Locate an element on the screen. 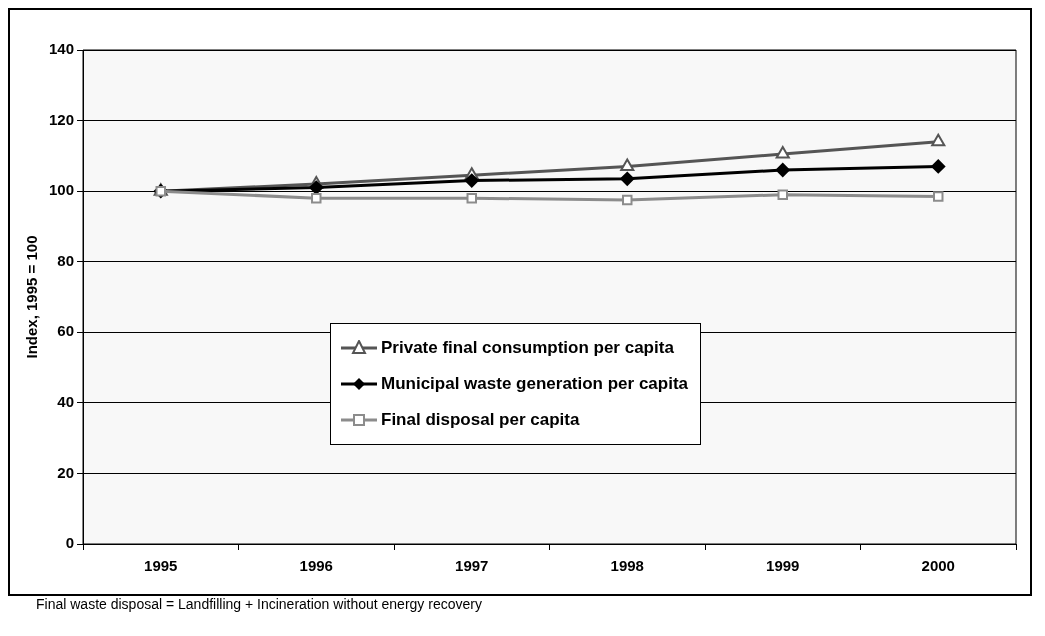  y-tick-label: 60 is located at coordinates (66, 331).